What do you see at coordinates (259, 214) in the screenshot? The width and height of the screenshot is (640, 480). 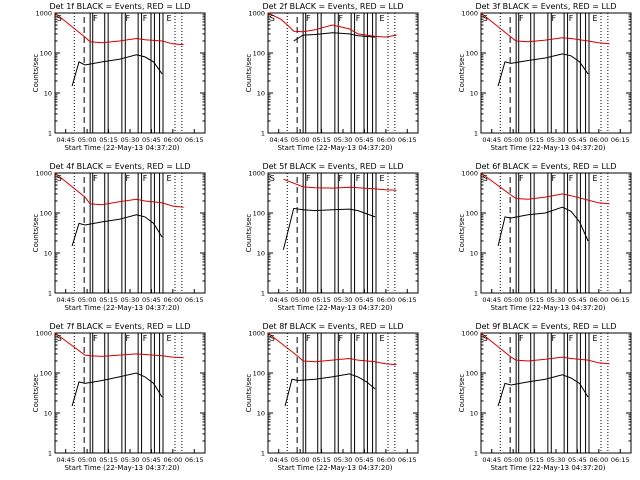 I see `y-tick-label: 100` at bounding box center [259, 214].